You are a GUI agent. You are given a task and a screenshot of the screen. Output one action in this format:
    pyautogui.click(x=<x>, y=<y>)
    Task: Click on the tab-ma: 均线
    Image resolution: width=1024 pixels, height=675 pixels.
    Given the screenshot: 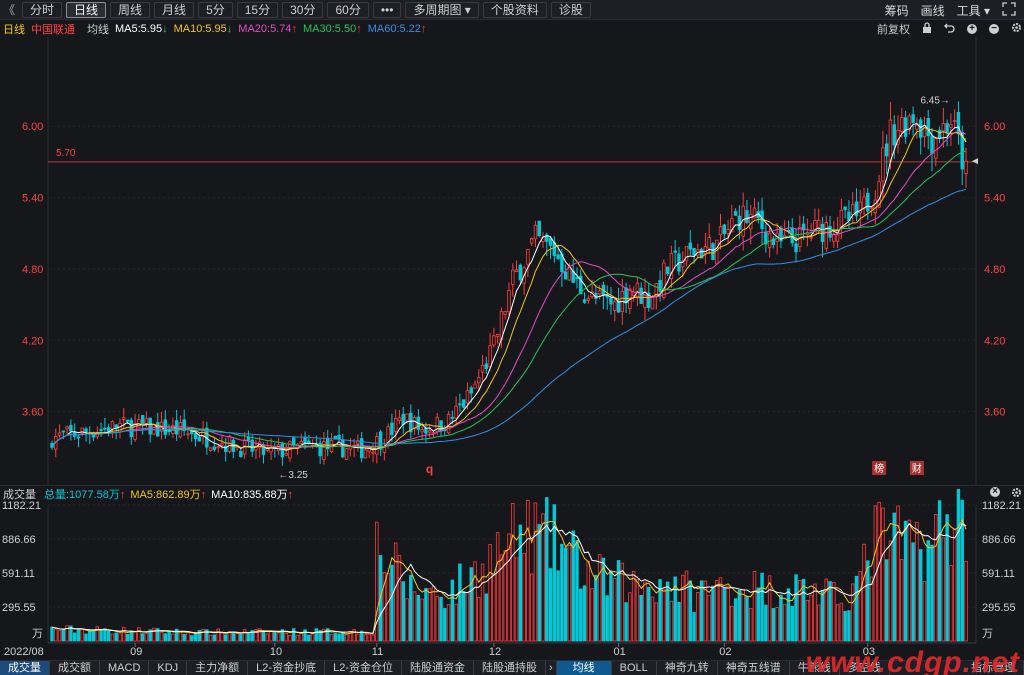 What is the action you would take?
    pyautogui.click(x=584, y=667)
    